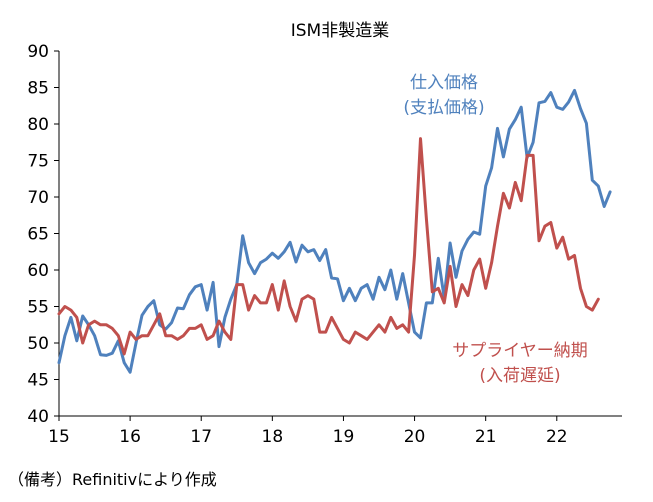 The height and width of the screenshot is (502, 653). What do you see at coordinates (59, 437) in the screenshot?
I see `x-tick-label: 15` at bounding box center [59, 437].